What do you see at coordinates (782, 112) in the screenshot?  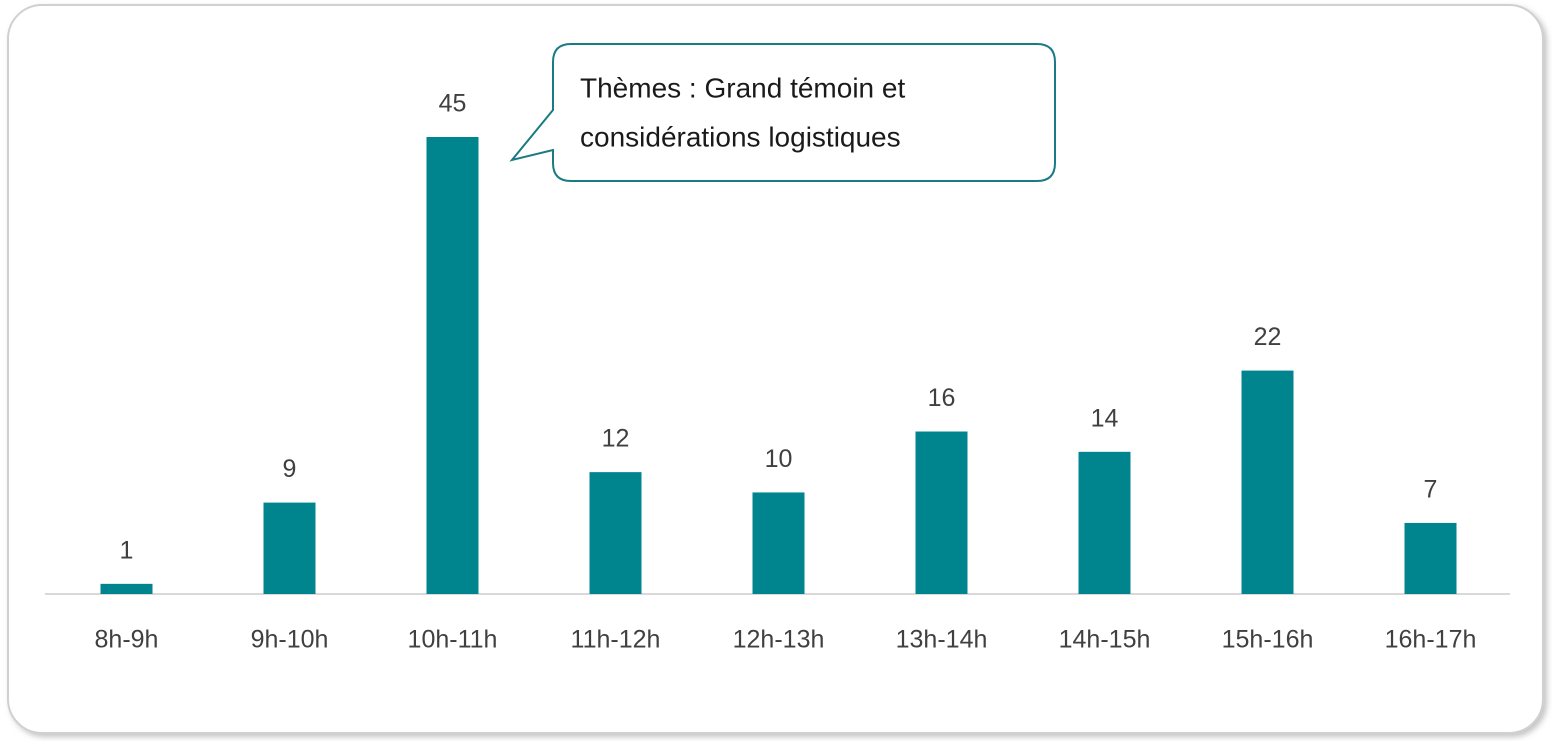 I see `callout` at bounding box center [782, 112].